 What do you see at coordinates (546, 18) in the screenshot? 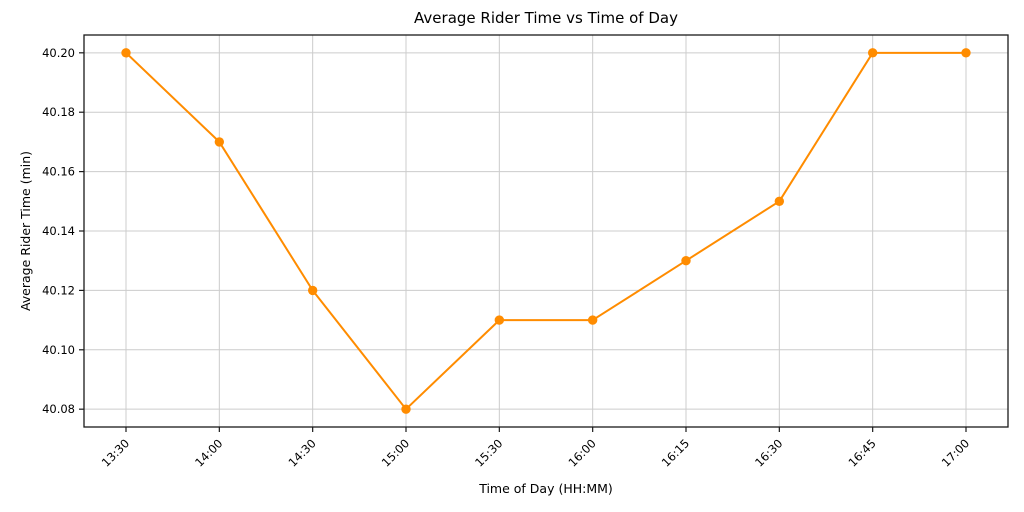
I see `chart-title: Average Rider Time vs Time of Day` at bounding box center [546, 18].